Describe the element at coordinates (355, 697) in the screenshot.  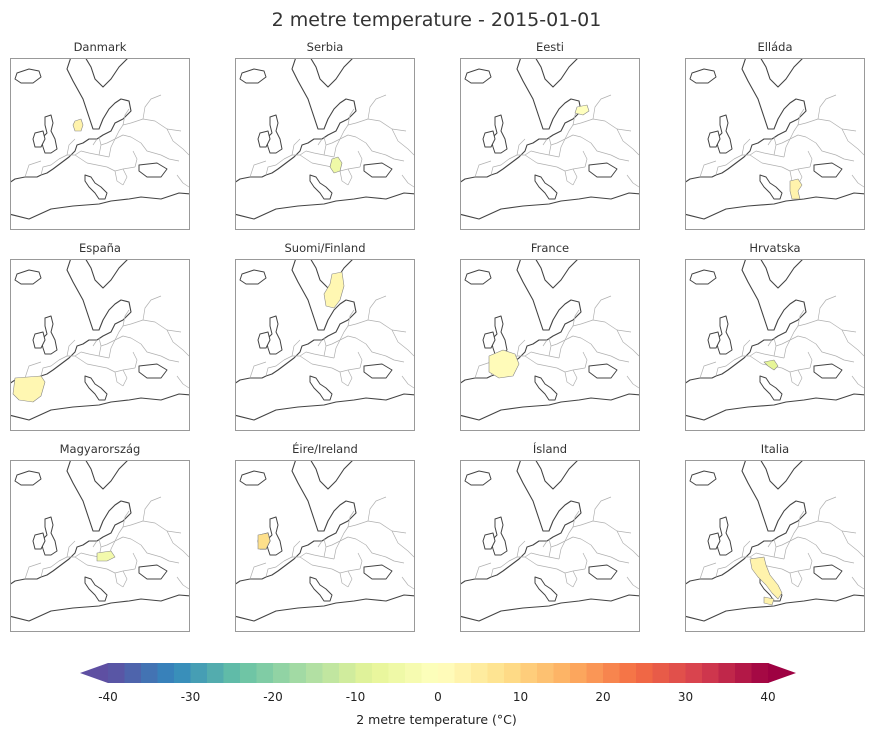
I see `colorbar-tick-label: -10` at that location.